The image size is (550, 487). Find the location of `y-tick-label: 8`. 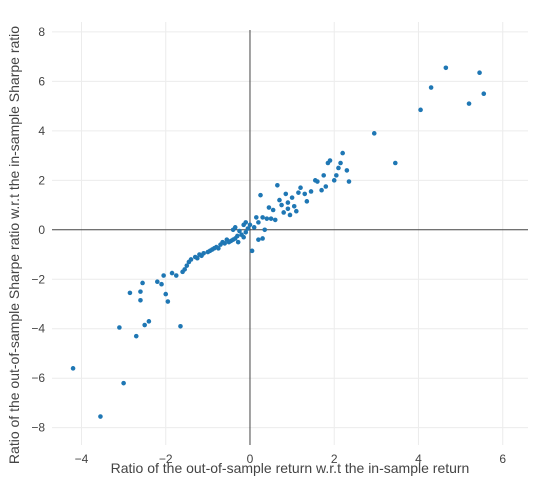

y-tick-label: 8 is located at coordinates (41, 32).